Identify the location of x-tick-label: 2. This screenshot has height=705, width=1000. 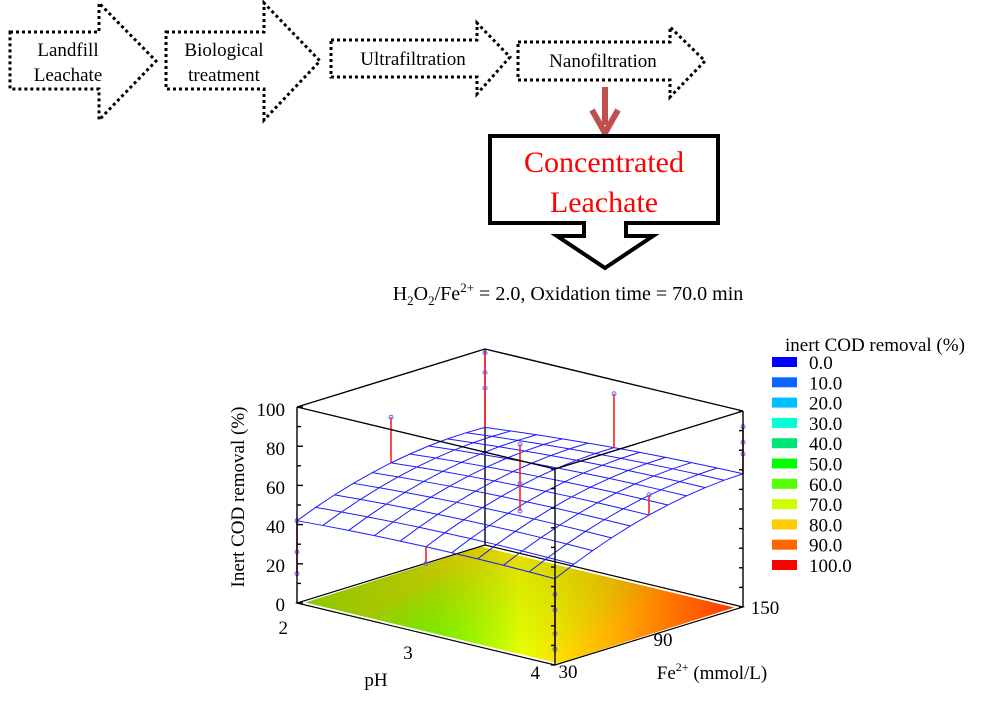
(284, 628).